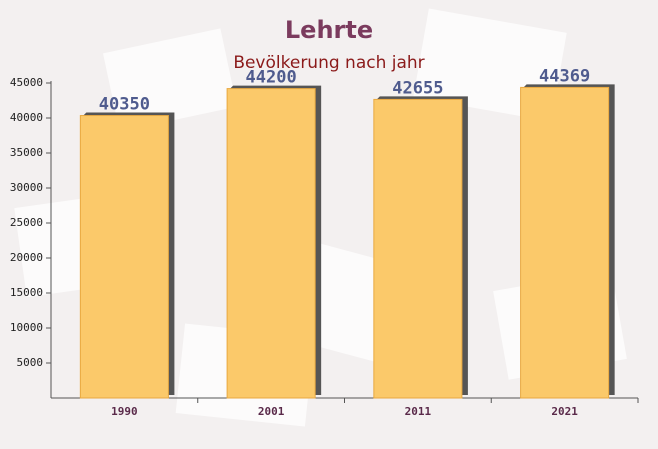 The width and height of the screenshot is (658, 449). What do you see at coordinates (124, 105) in the screenshot?
I see `value-label: 40350` at bounding box center [124, 105].